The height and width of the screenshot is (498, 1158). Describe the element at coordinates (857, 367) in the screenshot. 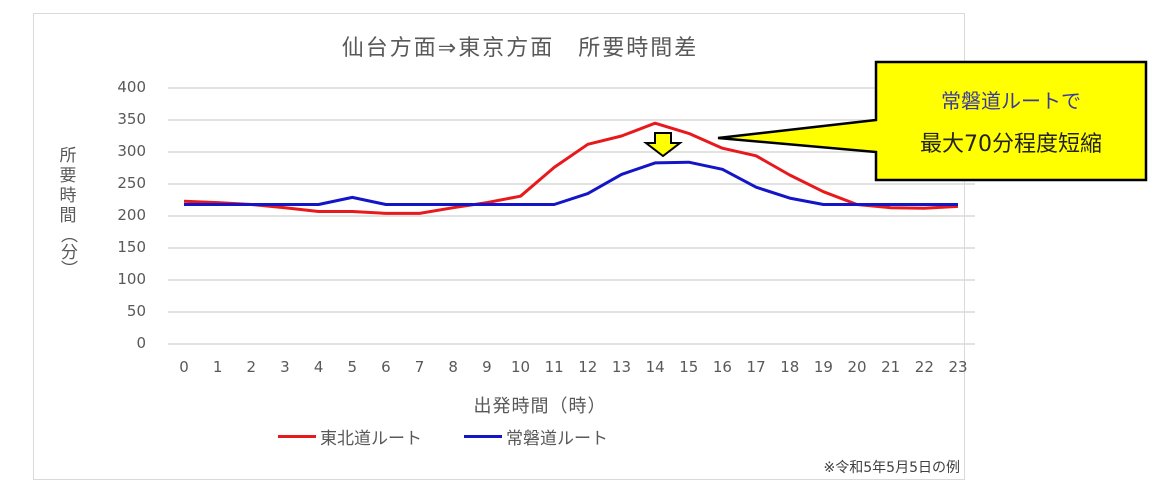

I see `x-tick-label: 20` at that location.